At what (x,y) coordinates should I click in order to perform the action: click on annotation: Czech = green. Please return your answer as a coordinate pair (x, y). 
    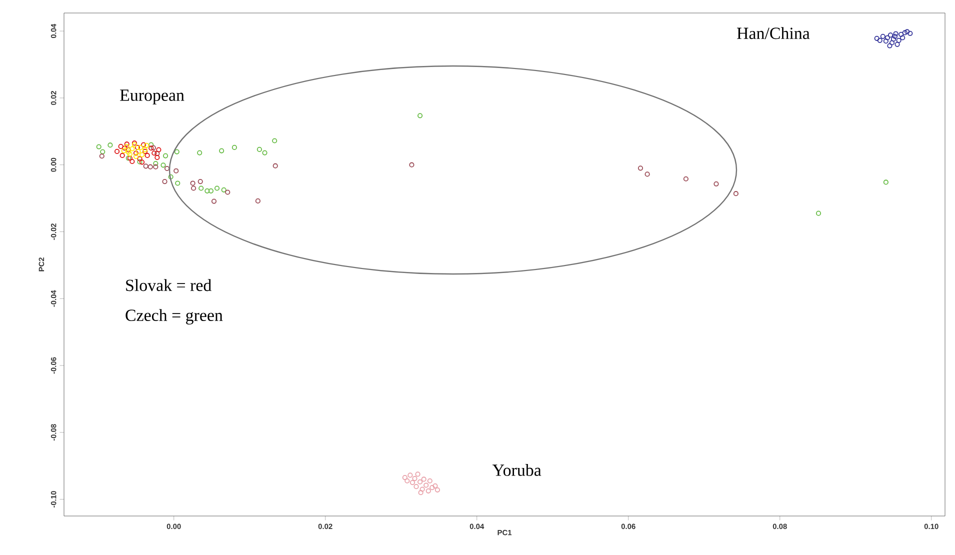
    Looking at the image, I should click on (174, 317).